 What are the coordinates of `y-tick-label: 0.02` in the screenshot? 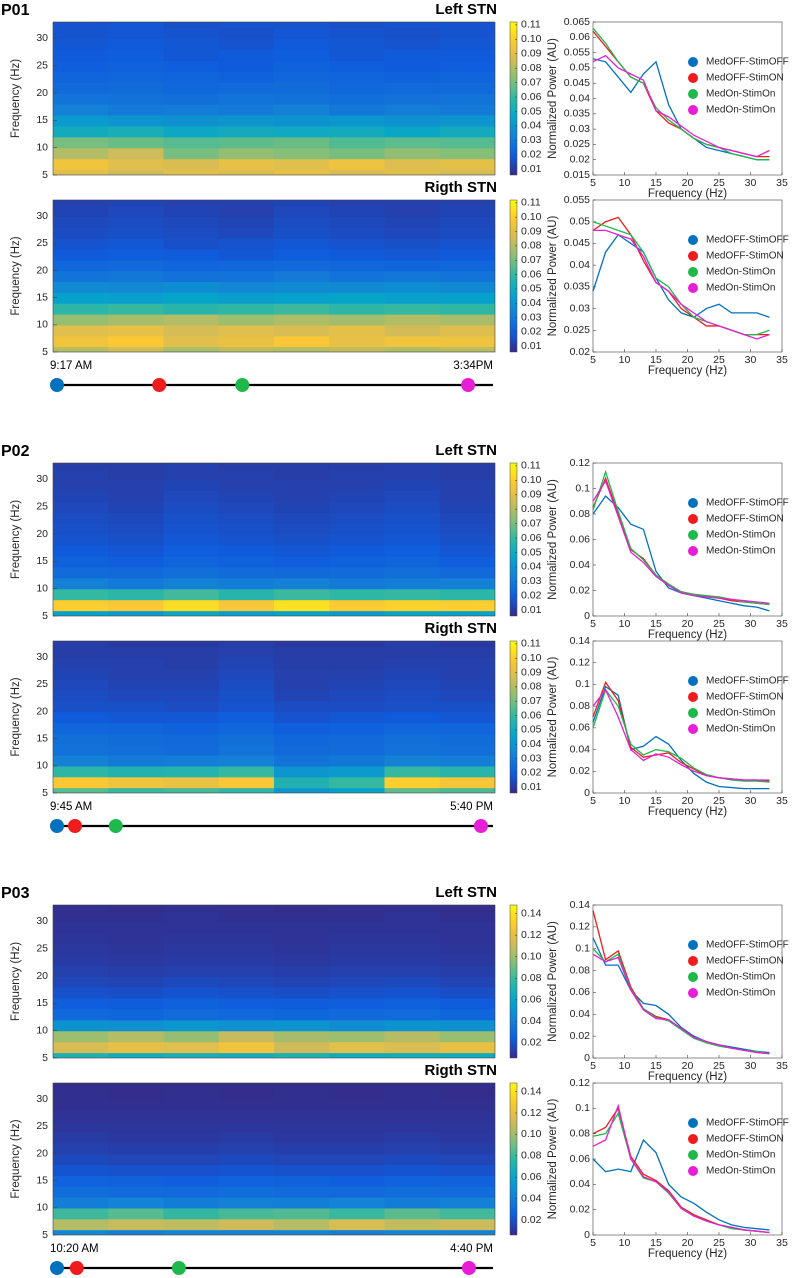 It's located at (580, 771).